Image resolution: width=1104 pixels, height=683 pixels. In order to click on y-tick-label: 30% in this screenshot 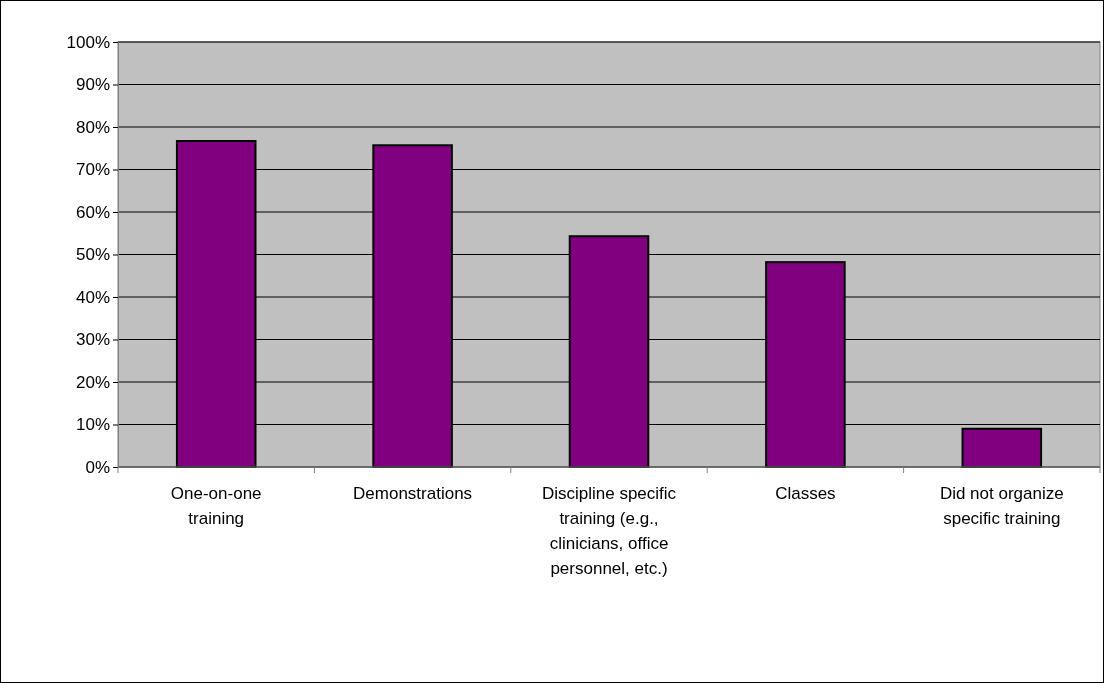, I will do `click(92, 340)`.